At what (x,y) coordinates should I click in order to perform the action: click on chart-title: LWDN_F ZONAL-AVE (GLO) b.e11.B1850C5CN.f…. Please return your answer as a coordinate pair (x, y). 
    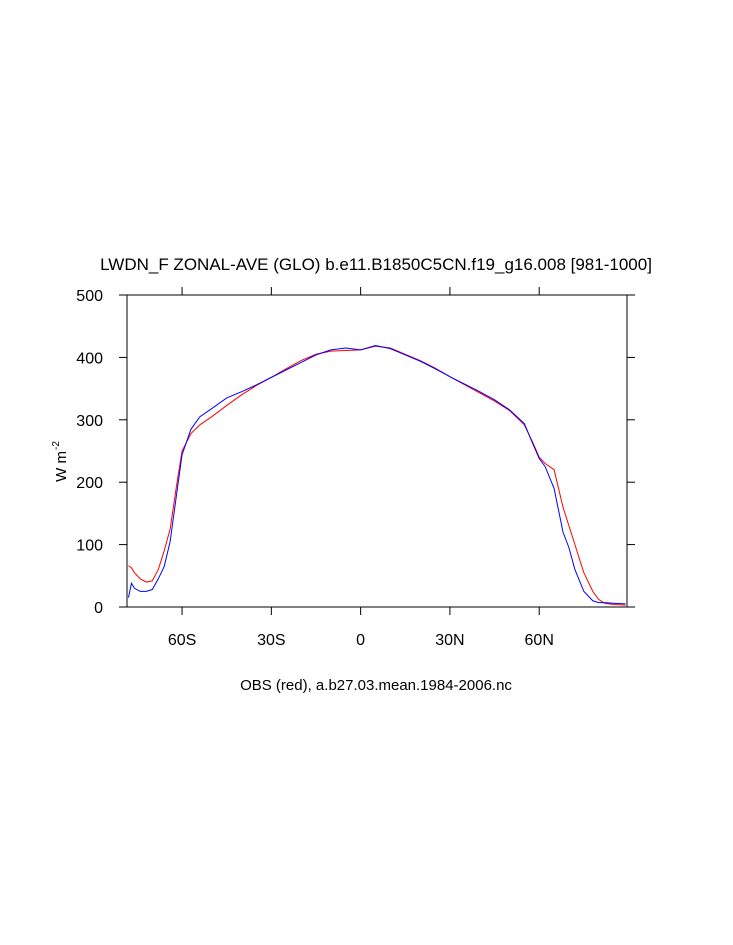
    Looking at the image, I should click on (376, 264).